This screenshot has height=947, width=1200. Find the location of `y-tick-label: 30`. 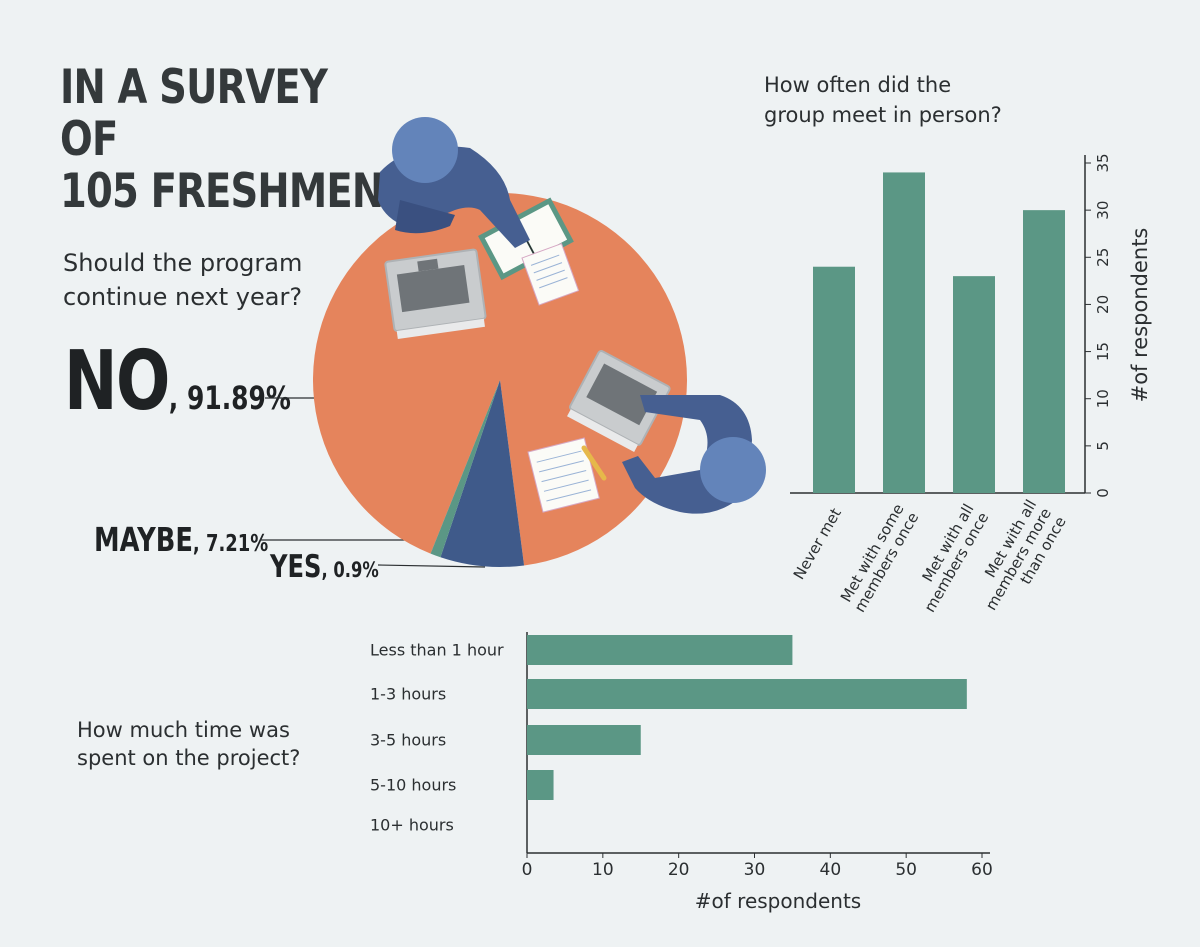

y-tick-label: 30 is located at coordinates (1103, 210).